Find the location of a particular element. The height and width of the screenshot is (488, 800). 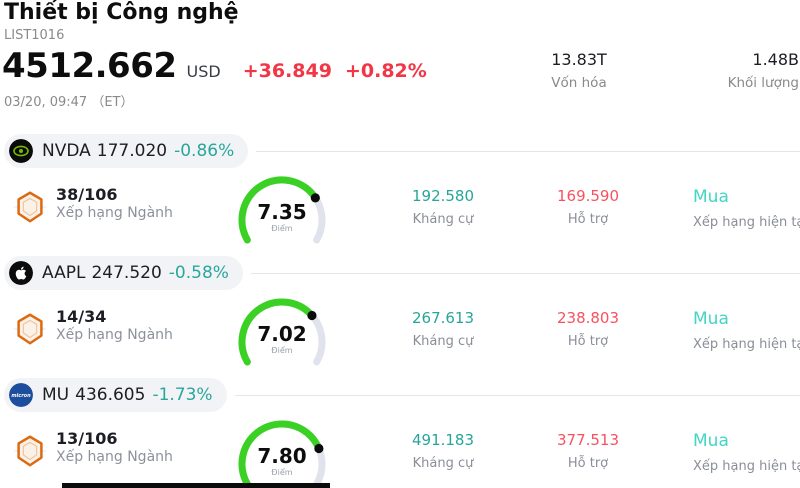

symbol-chip-nvda: NVDA 177.020 -0.86% is located at coordinates (126, 151).